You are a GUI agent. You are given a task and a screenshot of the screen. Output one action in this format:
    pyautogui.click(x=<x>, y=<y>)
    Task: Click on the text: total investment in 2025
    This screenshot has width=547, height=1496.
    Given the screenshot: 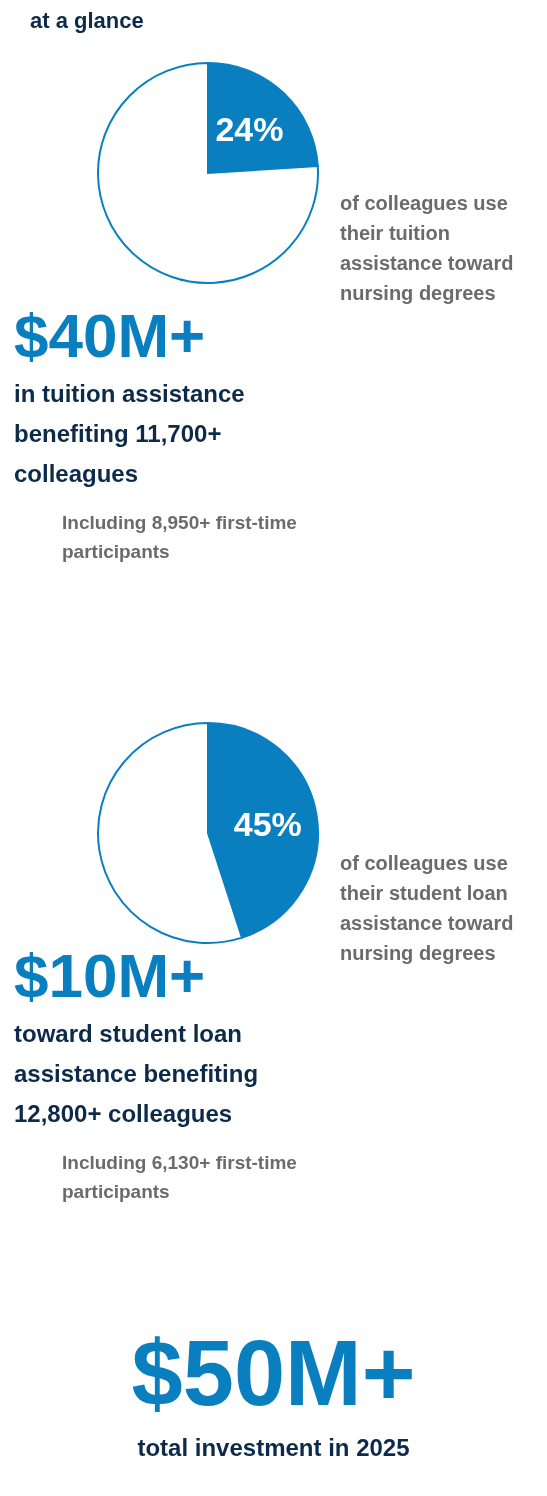 What is the action you would take?
    pyautogui.click(x=273, y=1448)
    